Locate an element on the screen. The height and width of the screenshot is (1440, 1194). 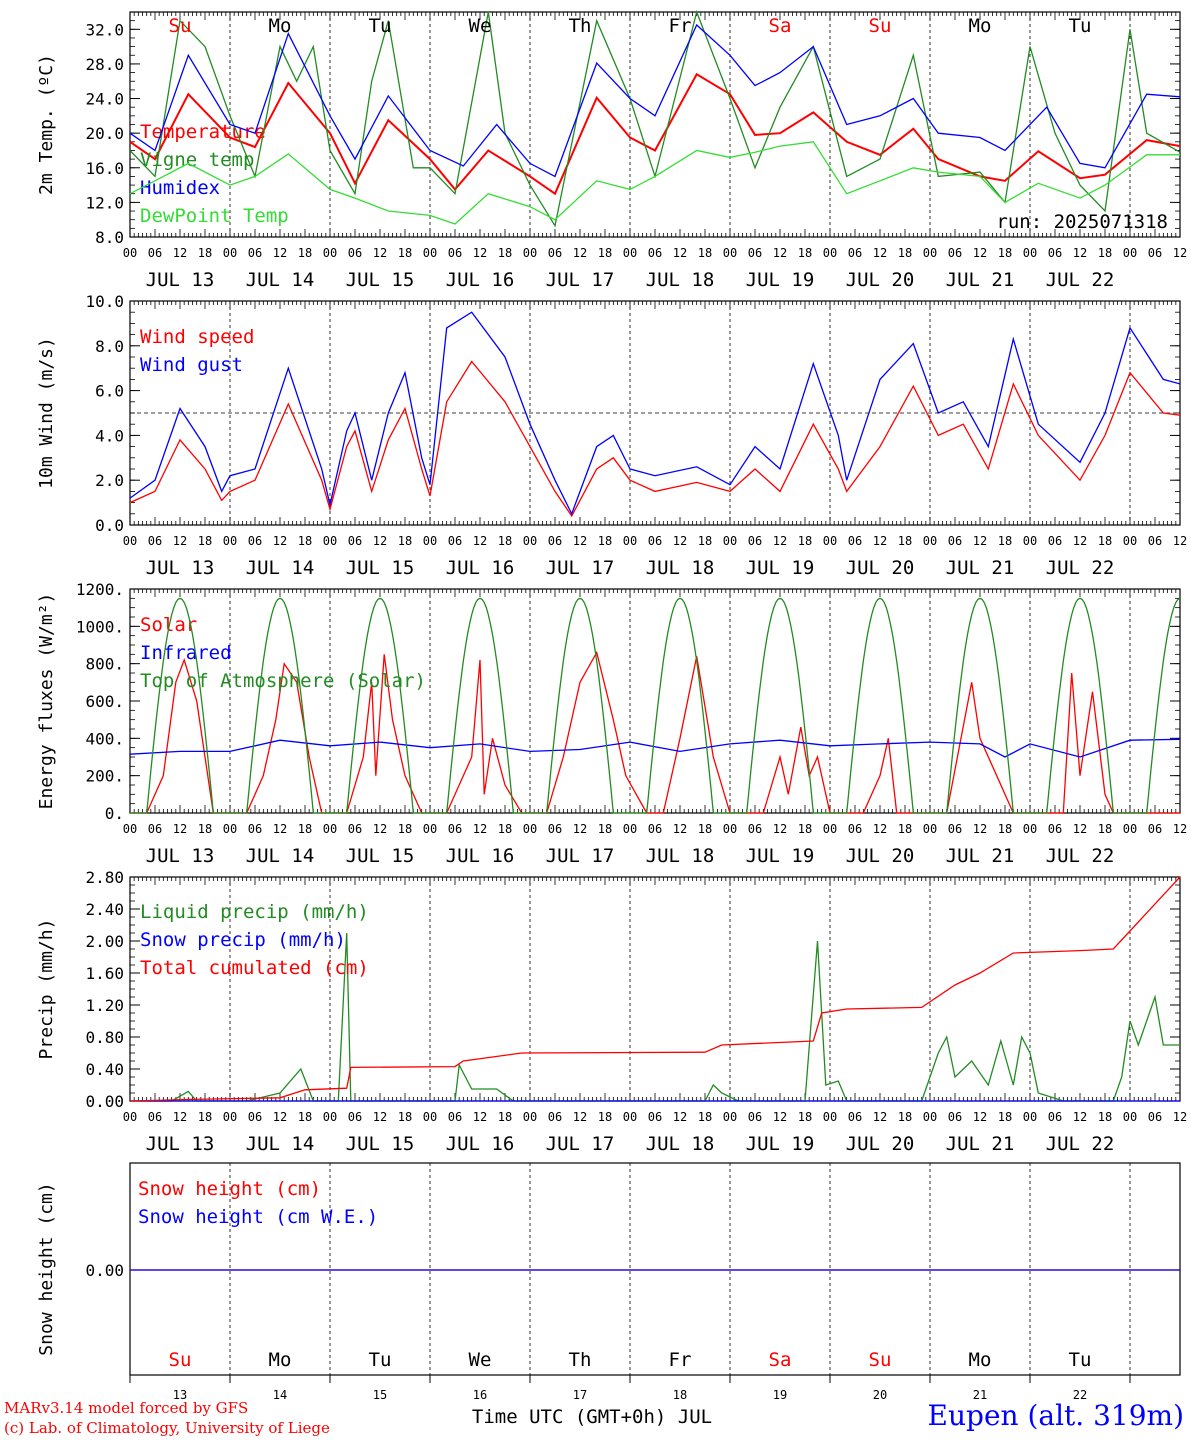
y-tick-label: 200. is located at coordinates (104, 776).